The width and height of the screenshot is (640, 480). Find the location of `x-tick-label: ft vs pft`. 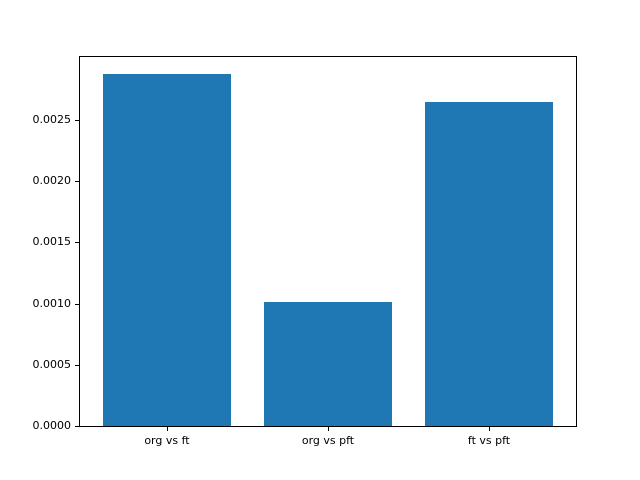

x-tick-label: ft vs pft is located at coordinates (489, 440).